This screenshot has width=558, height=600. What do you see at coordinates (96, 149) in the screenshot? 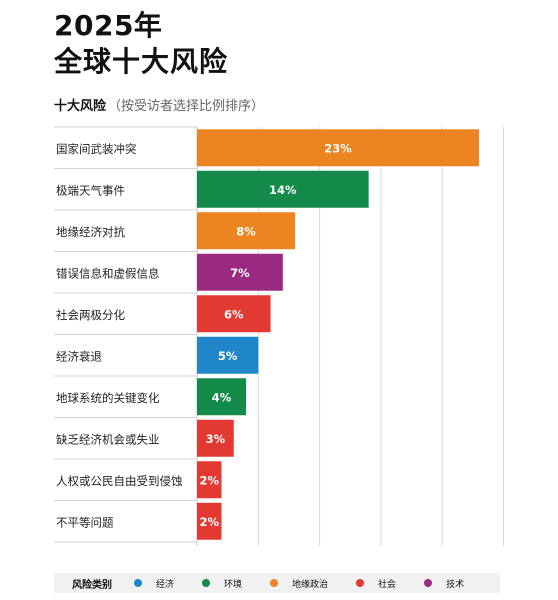
I see `category-label: 国家间武装冲突` at bounding box center [96, 149].